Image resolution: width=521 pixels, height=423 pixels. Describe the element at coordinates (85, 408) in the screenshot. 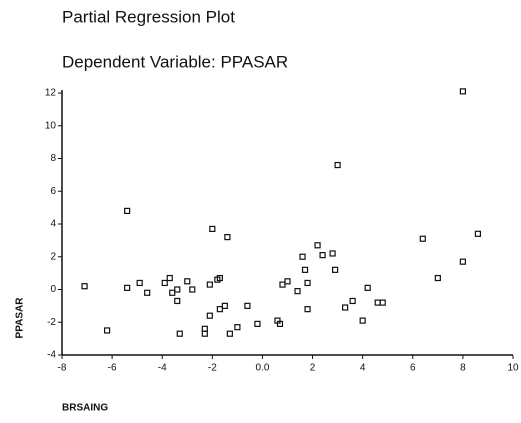

I see `x-axis-label: BRSAING` at that location.